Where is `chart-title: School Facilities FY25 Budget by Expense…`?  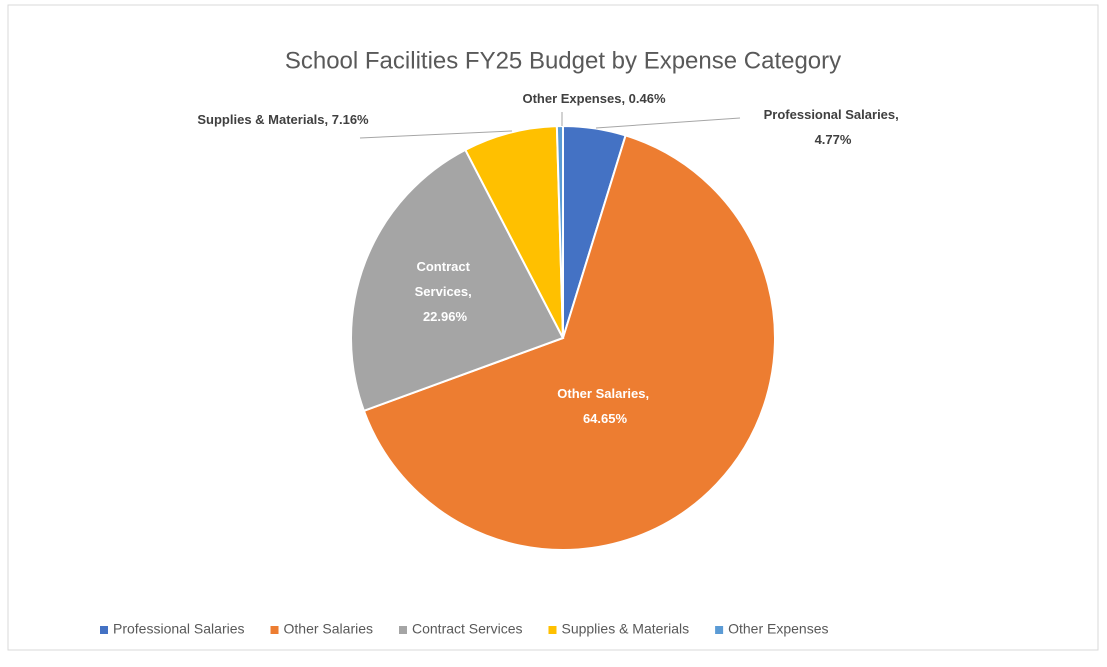
chart-title: School Facilities FY25 Budget by Expense… is located at coordinates (563, 60).